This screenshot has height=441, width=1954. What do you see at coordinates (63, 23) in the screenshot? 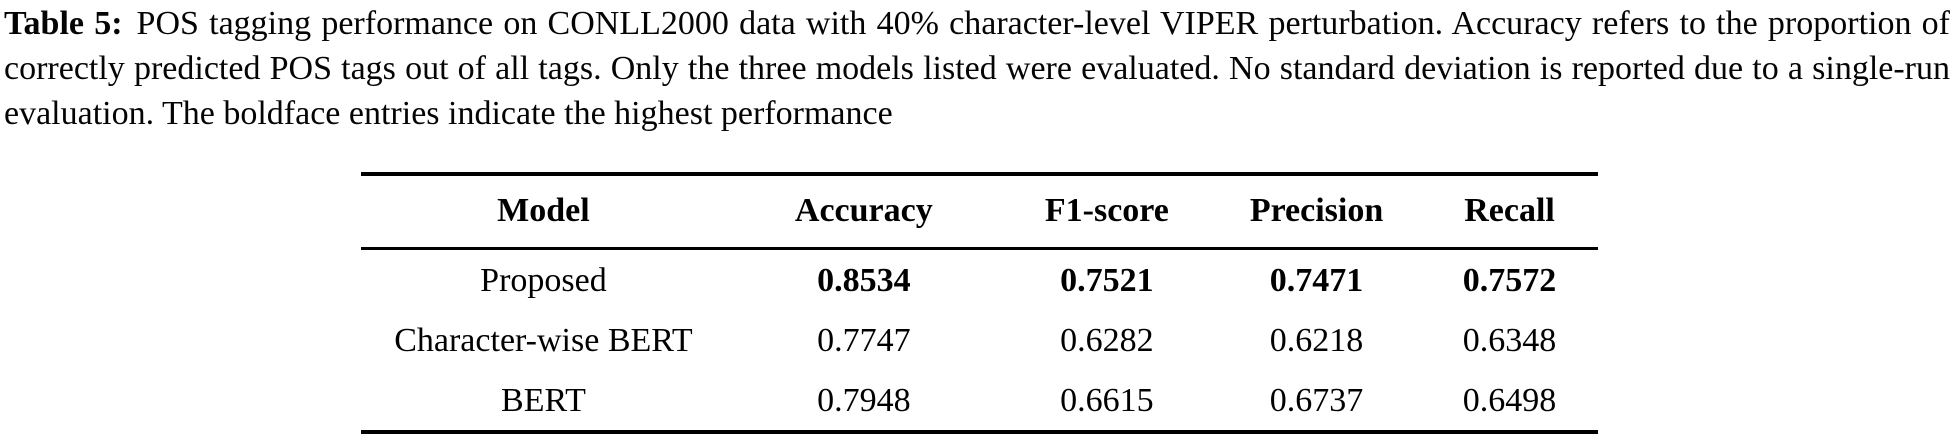
I see `caption-label: Table 5:` at bounding box center [63, 23].